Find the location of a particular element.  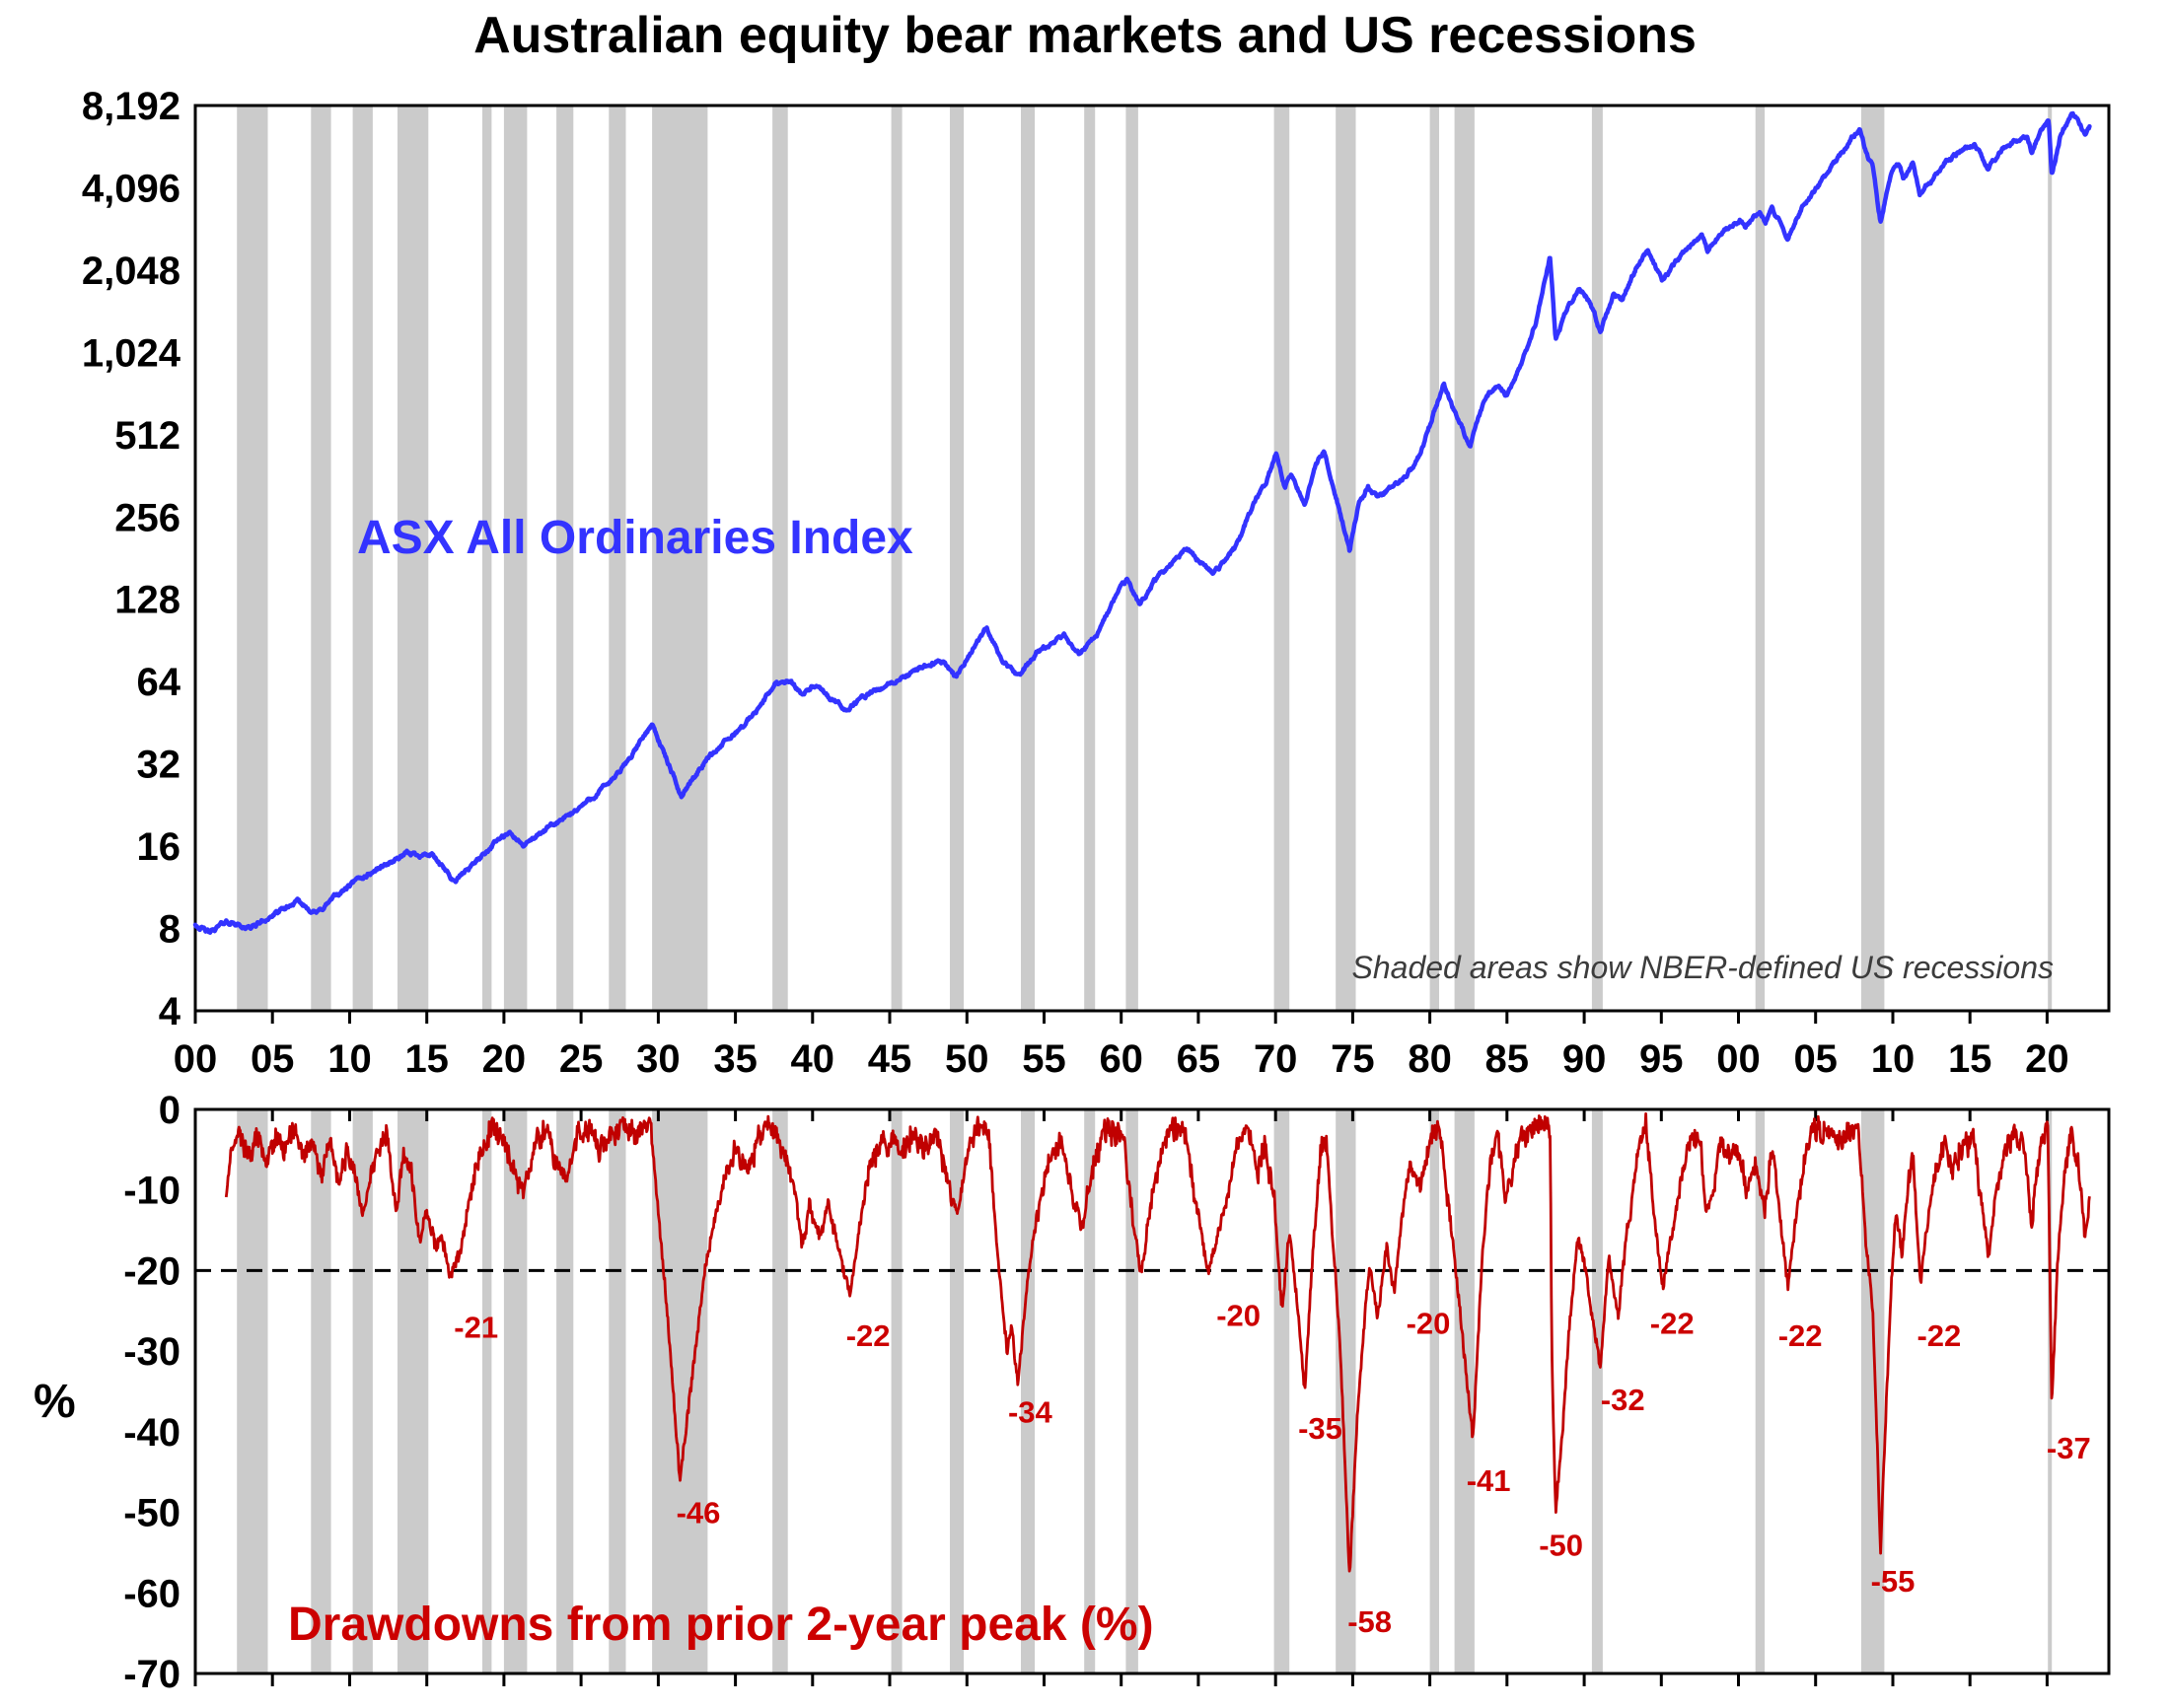

y-tick-label: 32 is located at coordinates (159, 765).